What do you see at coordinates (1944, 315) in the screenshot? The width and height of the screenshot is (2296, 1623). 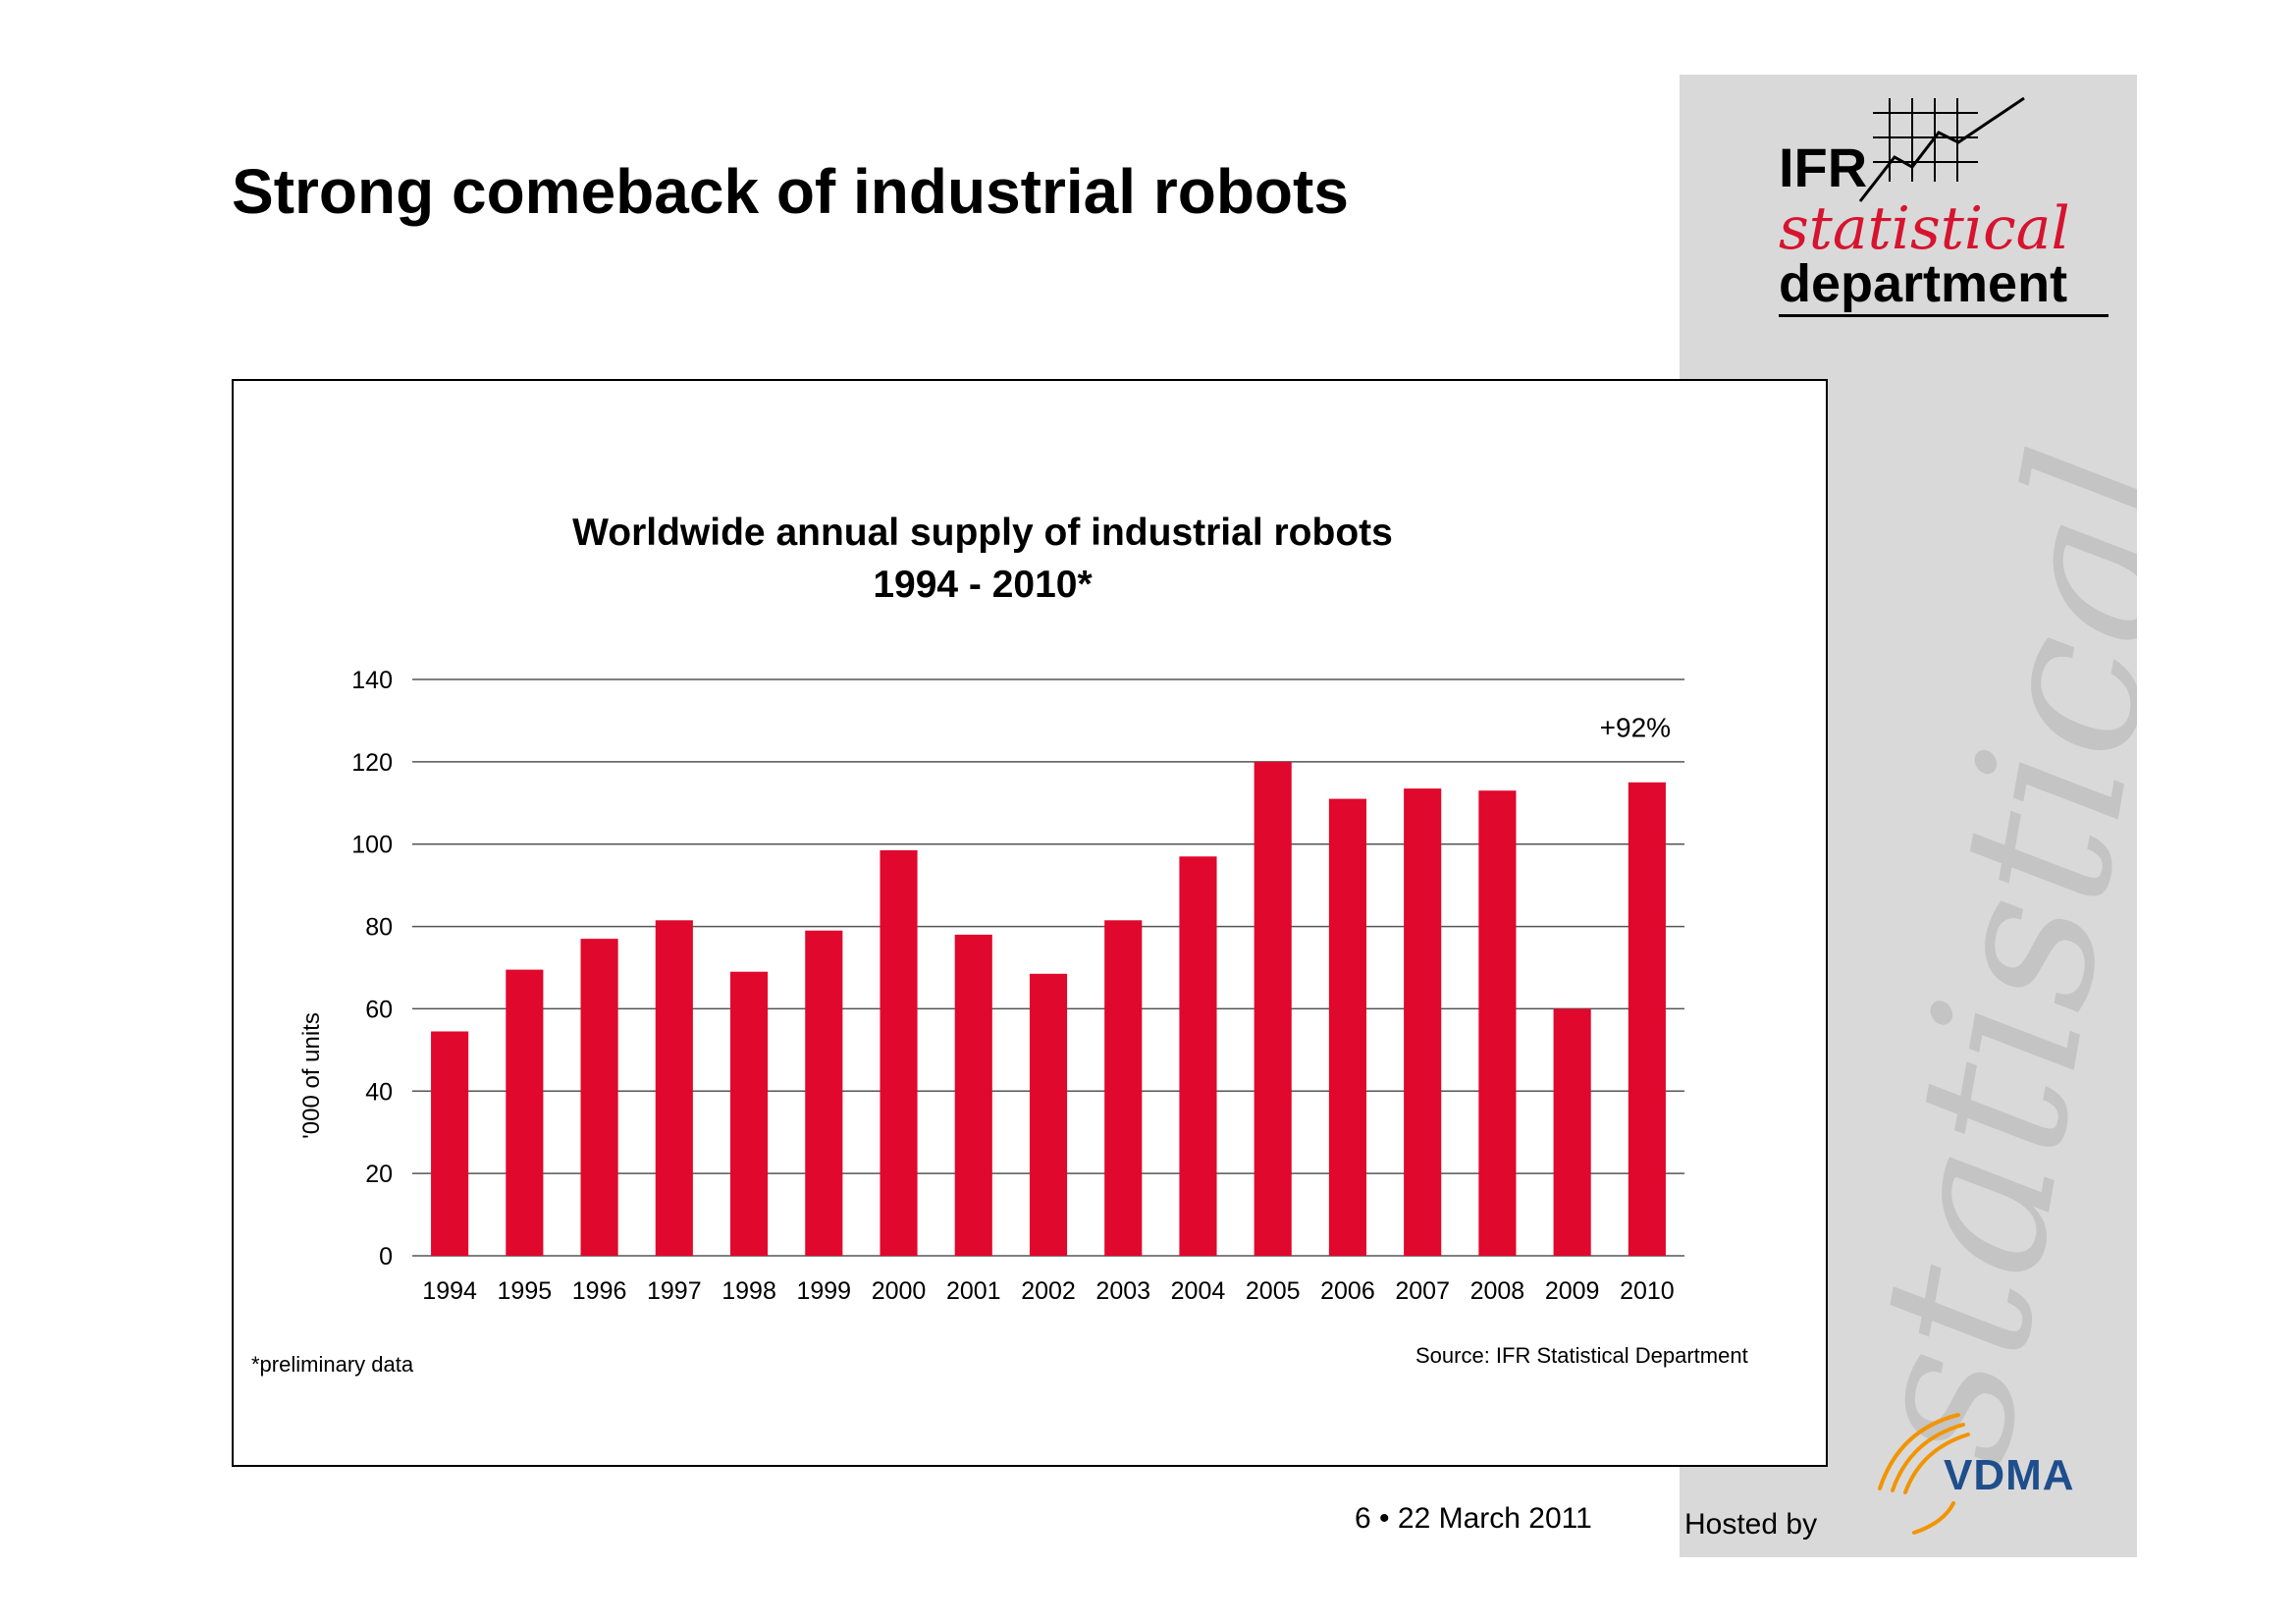 I see `ifr-underline` at bounding box center [1944, 315].